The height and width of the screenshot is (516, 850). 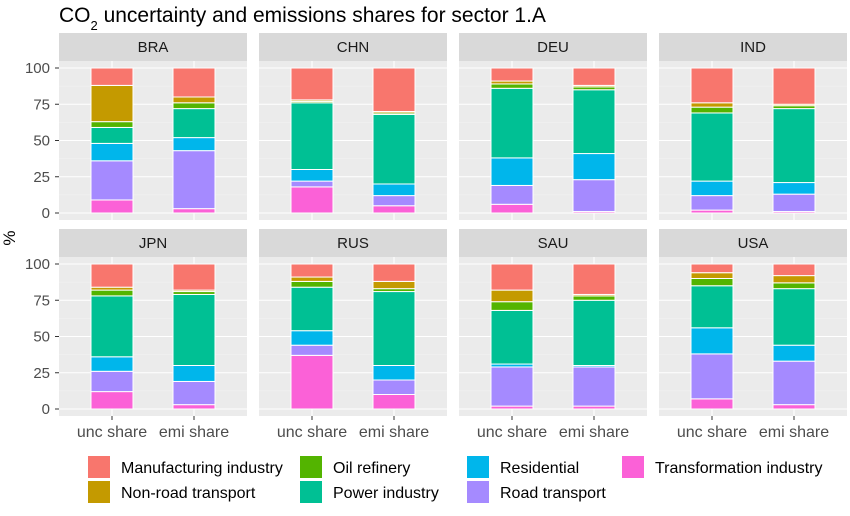 What do you see at coordinates (112, 293) in the screenshot?
I see `bar-segment-jpn-unc-share-oil-refinery` at bounding box center [112, 293].